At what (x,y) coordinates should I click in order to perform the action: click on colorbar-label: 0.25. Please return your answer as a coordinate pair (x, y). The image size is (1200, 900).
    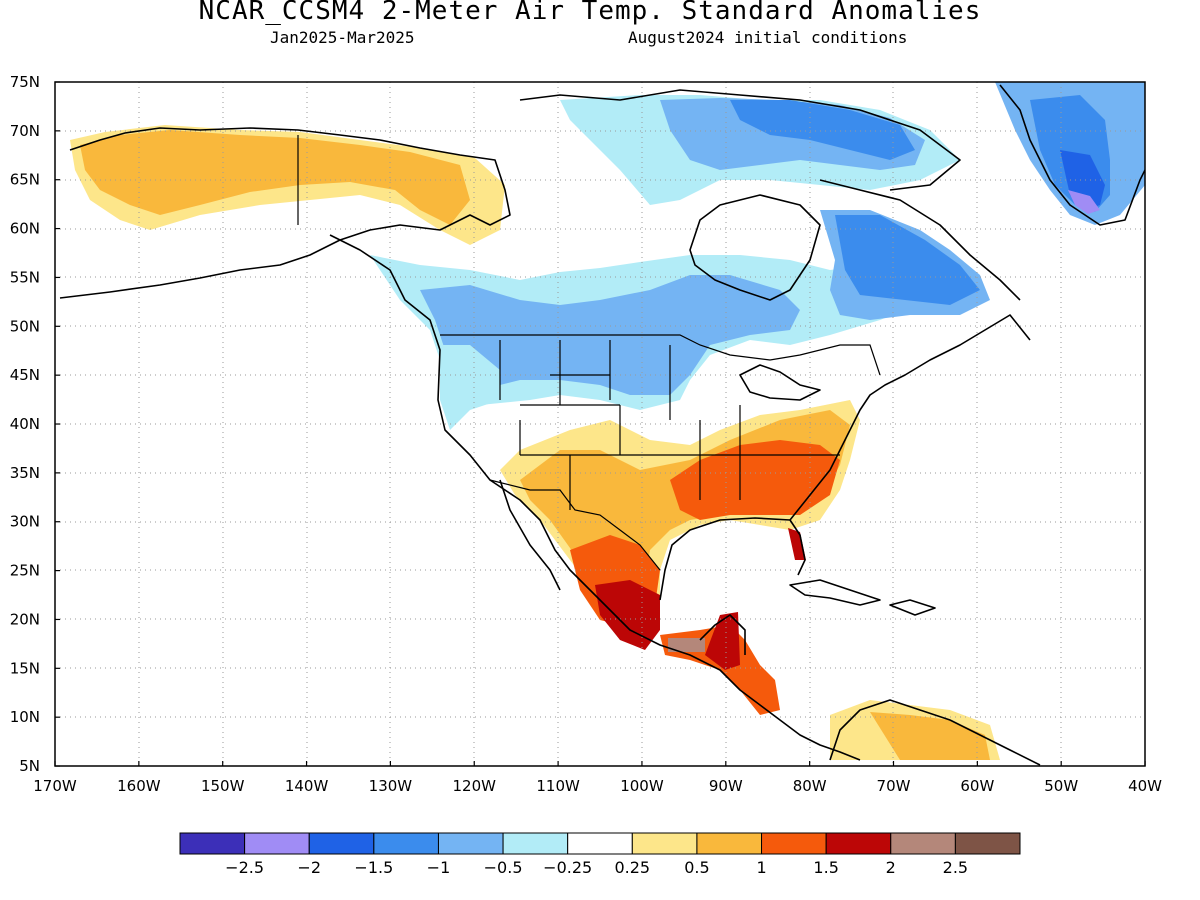
    Looking at the image, I should click on (632, 867).